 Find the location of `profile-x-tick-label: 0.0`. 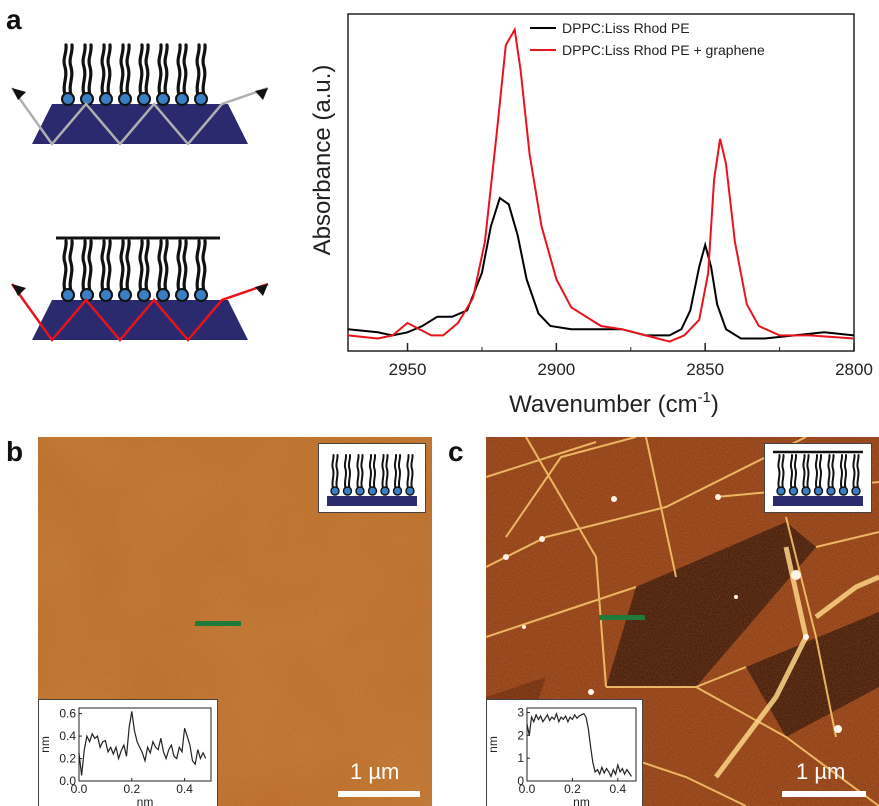

profile-x-tick-label: 0.0 is located at coordinates (79, 789).